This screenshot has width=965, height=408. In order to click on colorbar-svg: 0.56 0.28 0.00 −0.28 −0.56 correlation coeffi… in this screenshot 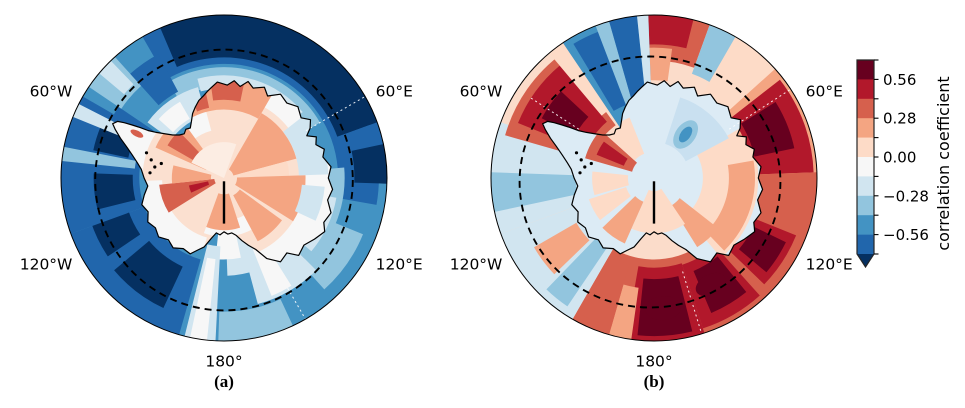, I will do `click(904, 164)`.